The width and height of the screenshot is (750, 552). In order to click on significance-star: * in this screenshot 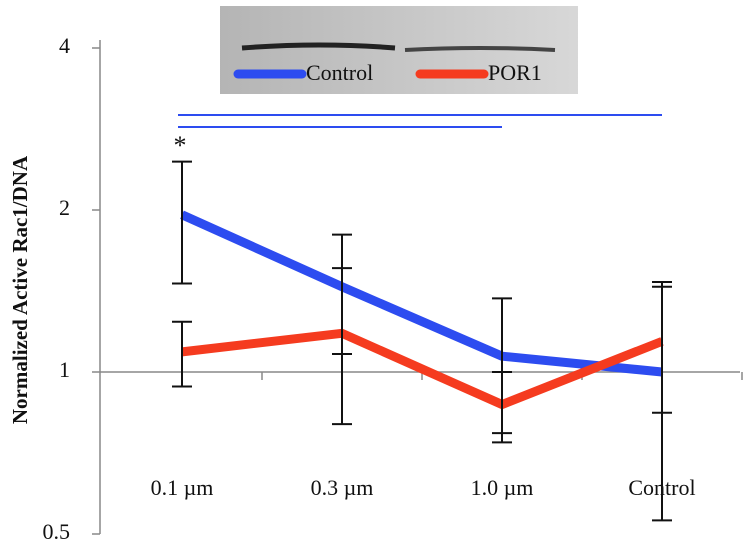, I will do `click(180, 145)`.